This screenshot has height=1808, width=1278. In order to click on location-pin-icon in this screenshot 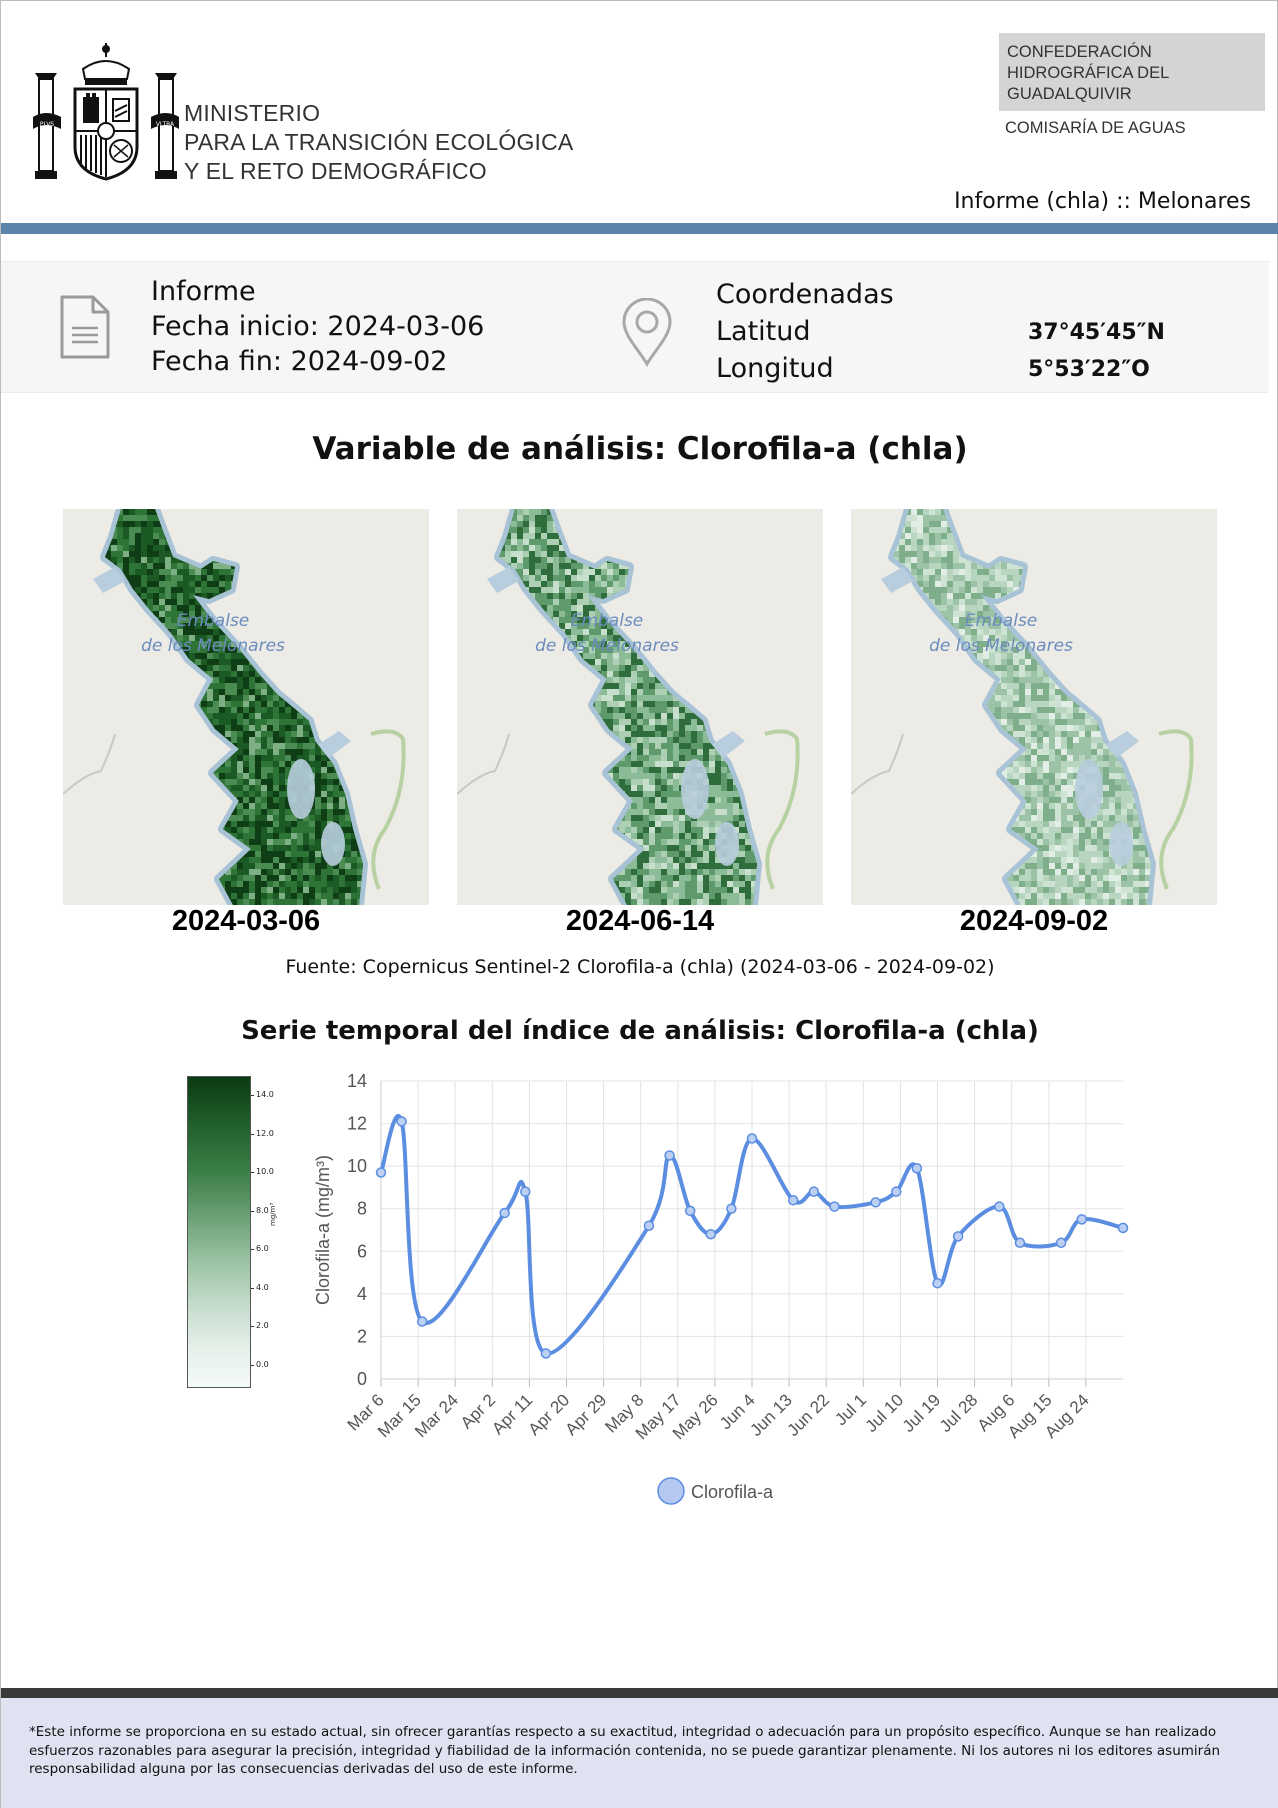, I will do `click(647, 333)`.